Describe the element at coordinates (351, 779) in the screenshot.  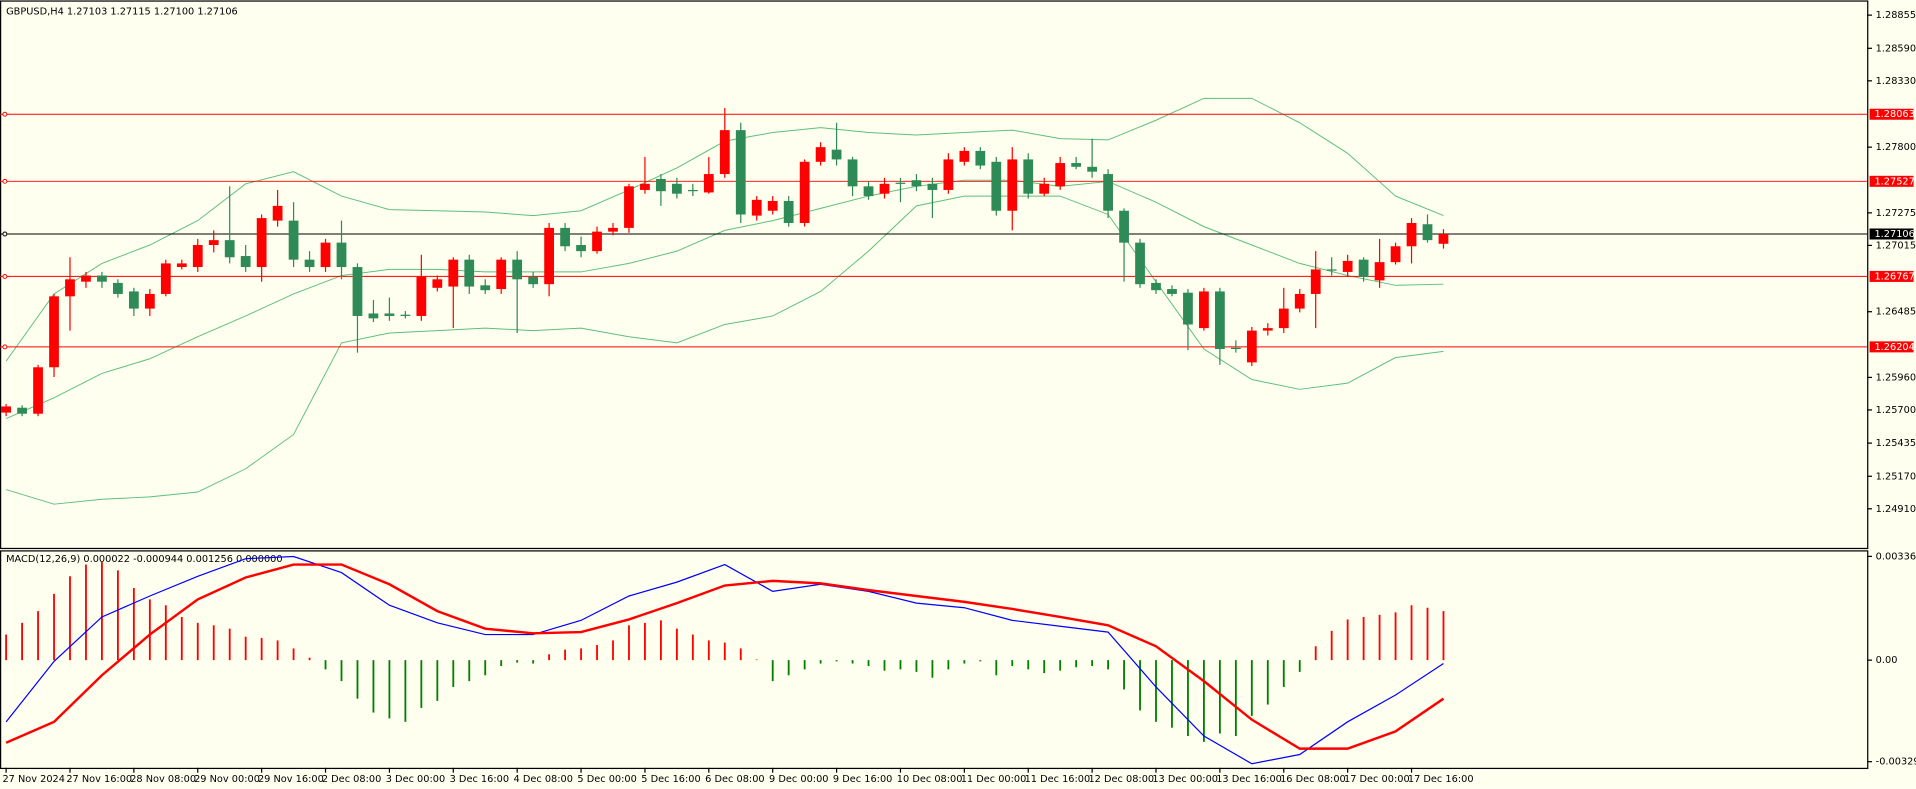
I see `x-tick-label: 2 Dec 08:00` at that location.